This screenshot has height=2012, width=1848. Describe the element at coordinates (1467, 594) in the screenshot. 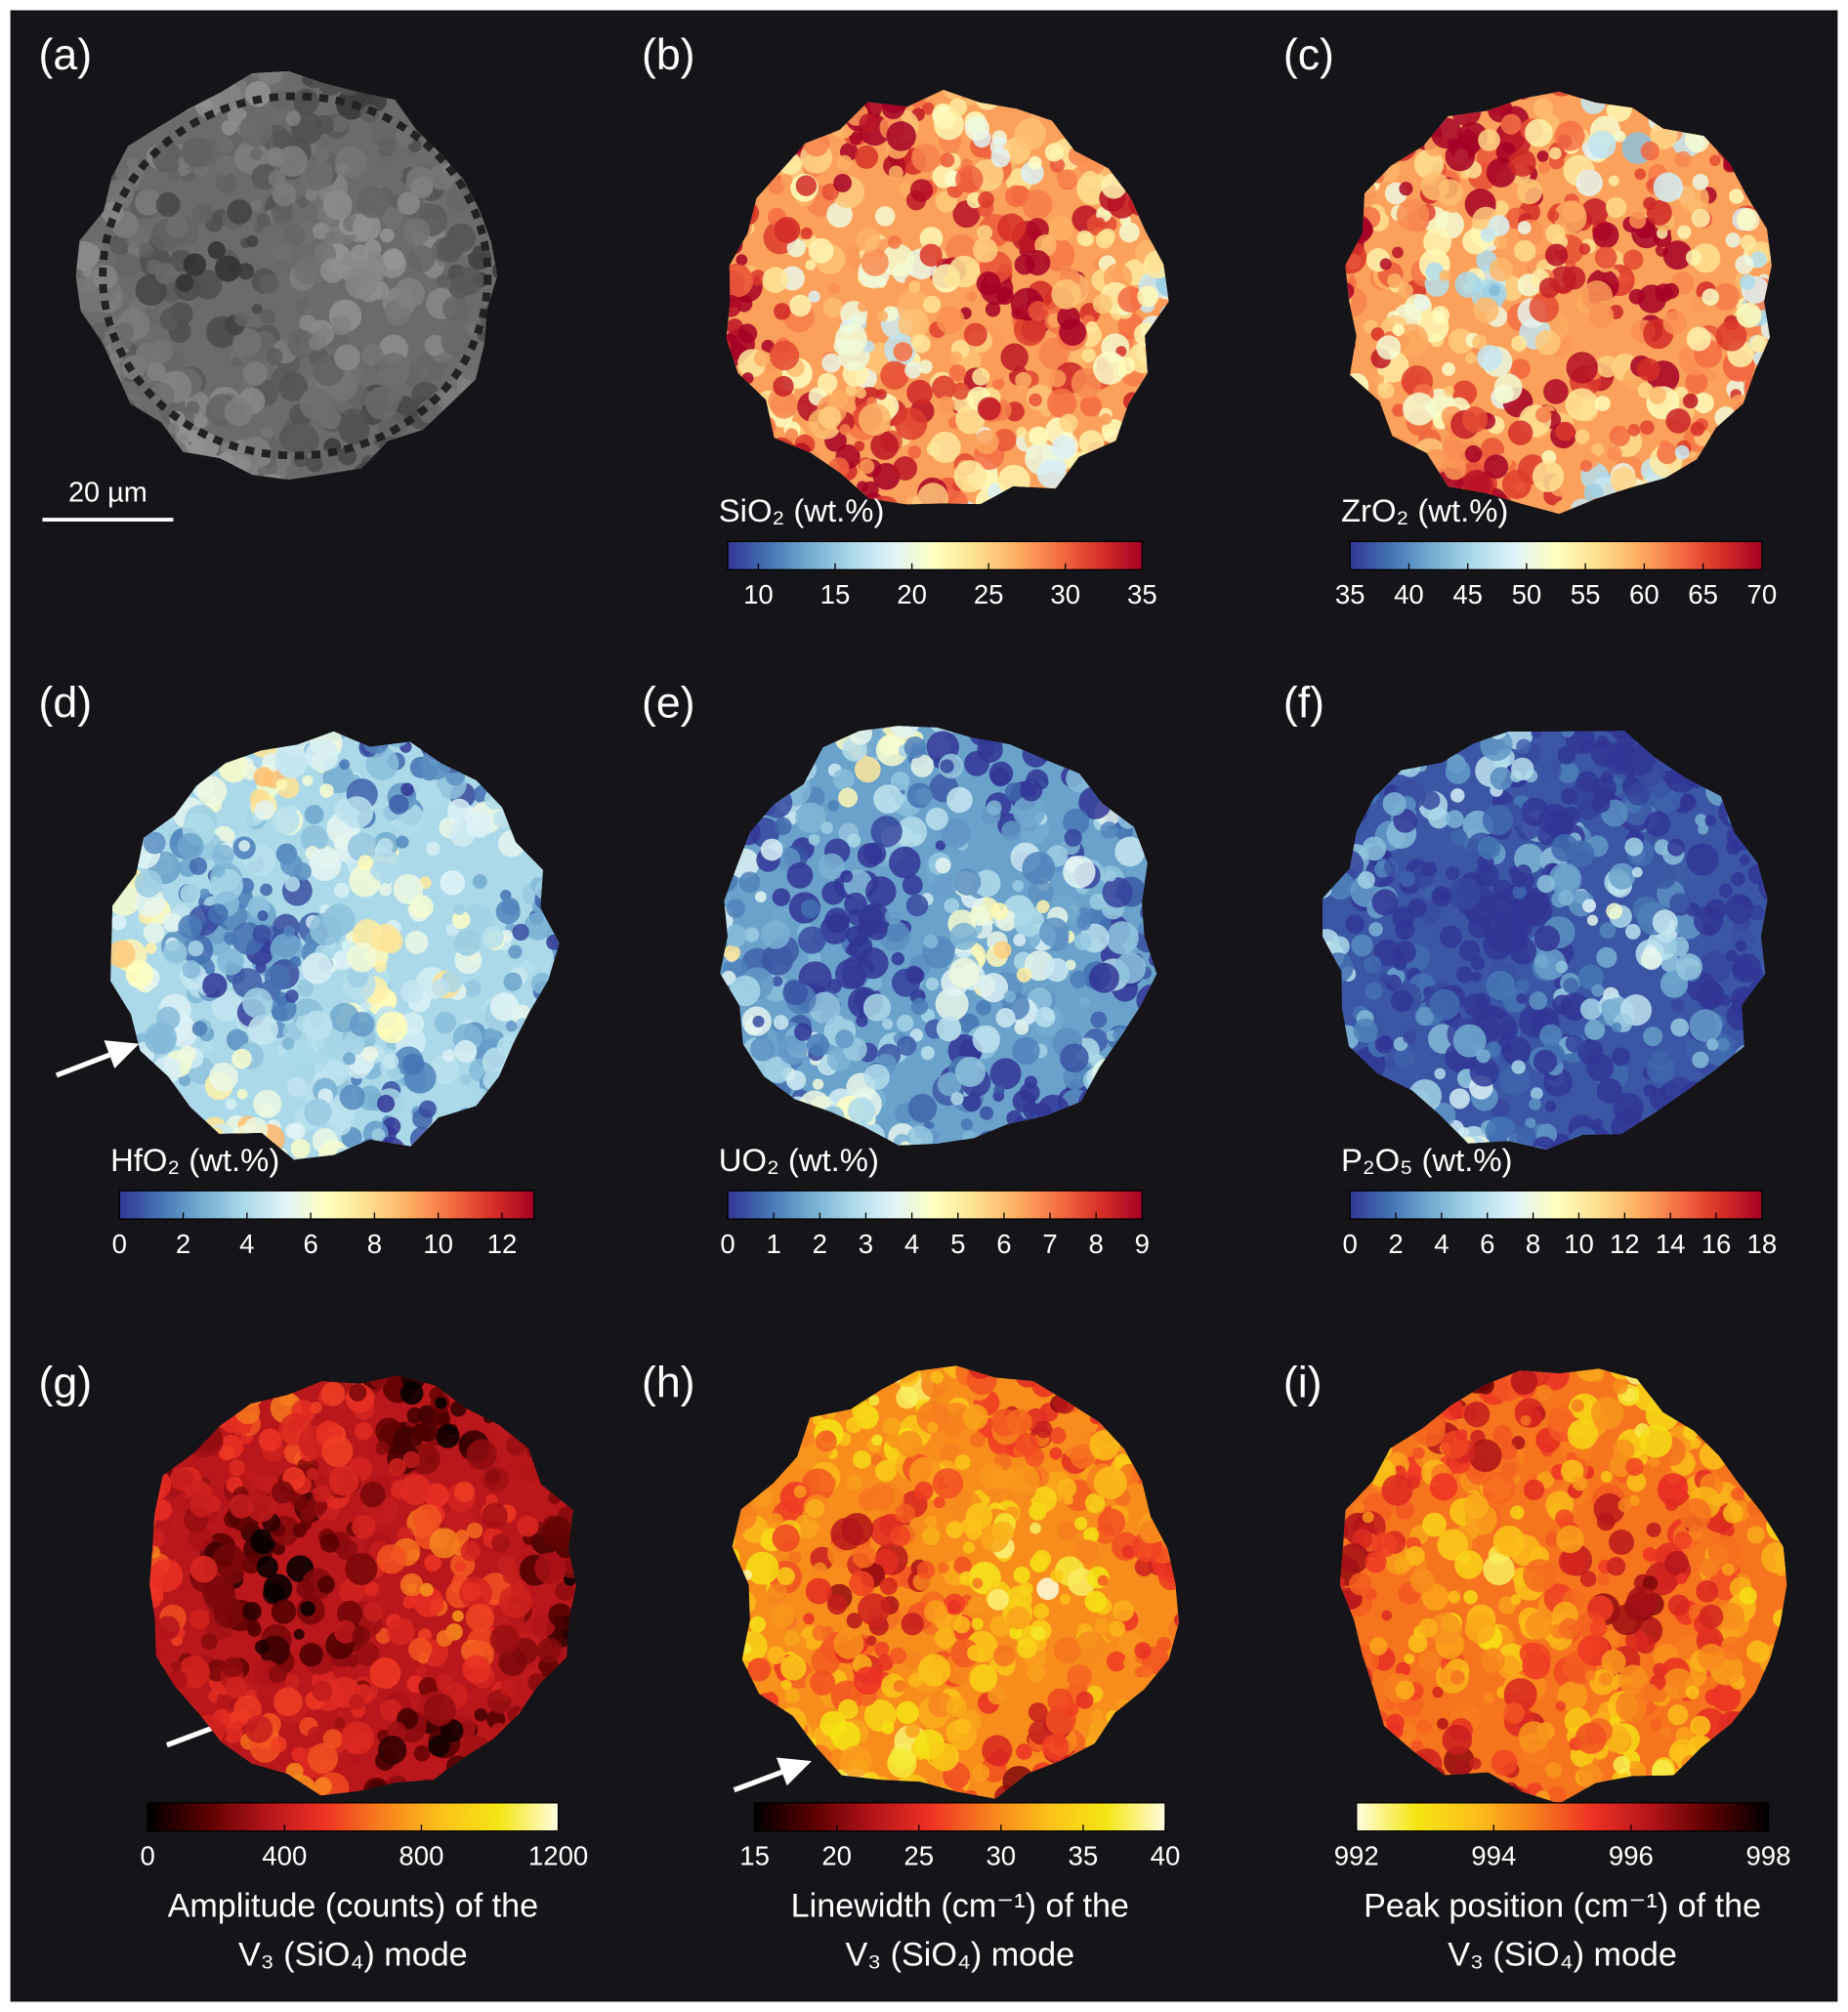

I see `colorbar-tick-label: 45` at that location.